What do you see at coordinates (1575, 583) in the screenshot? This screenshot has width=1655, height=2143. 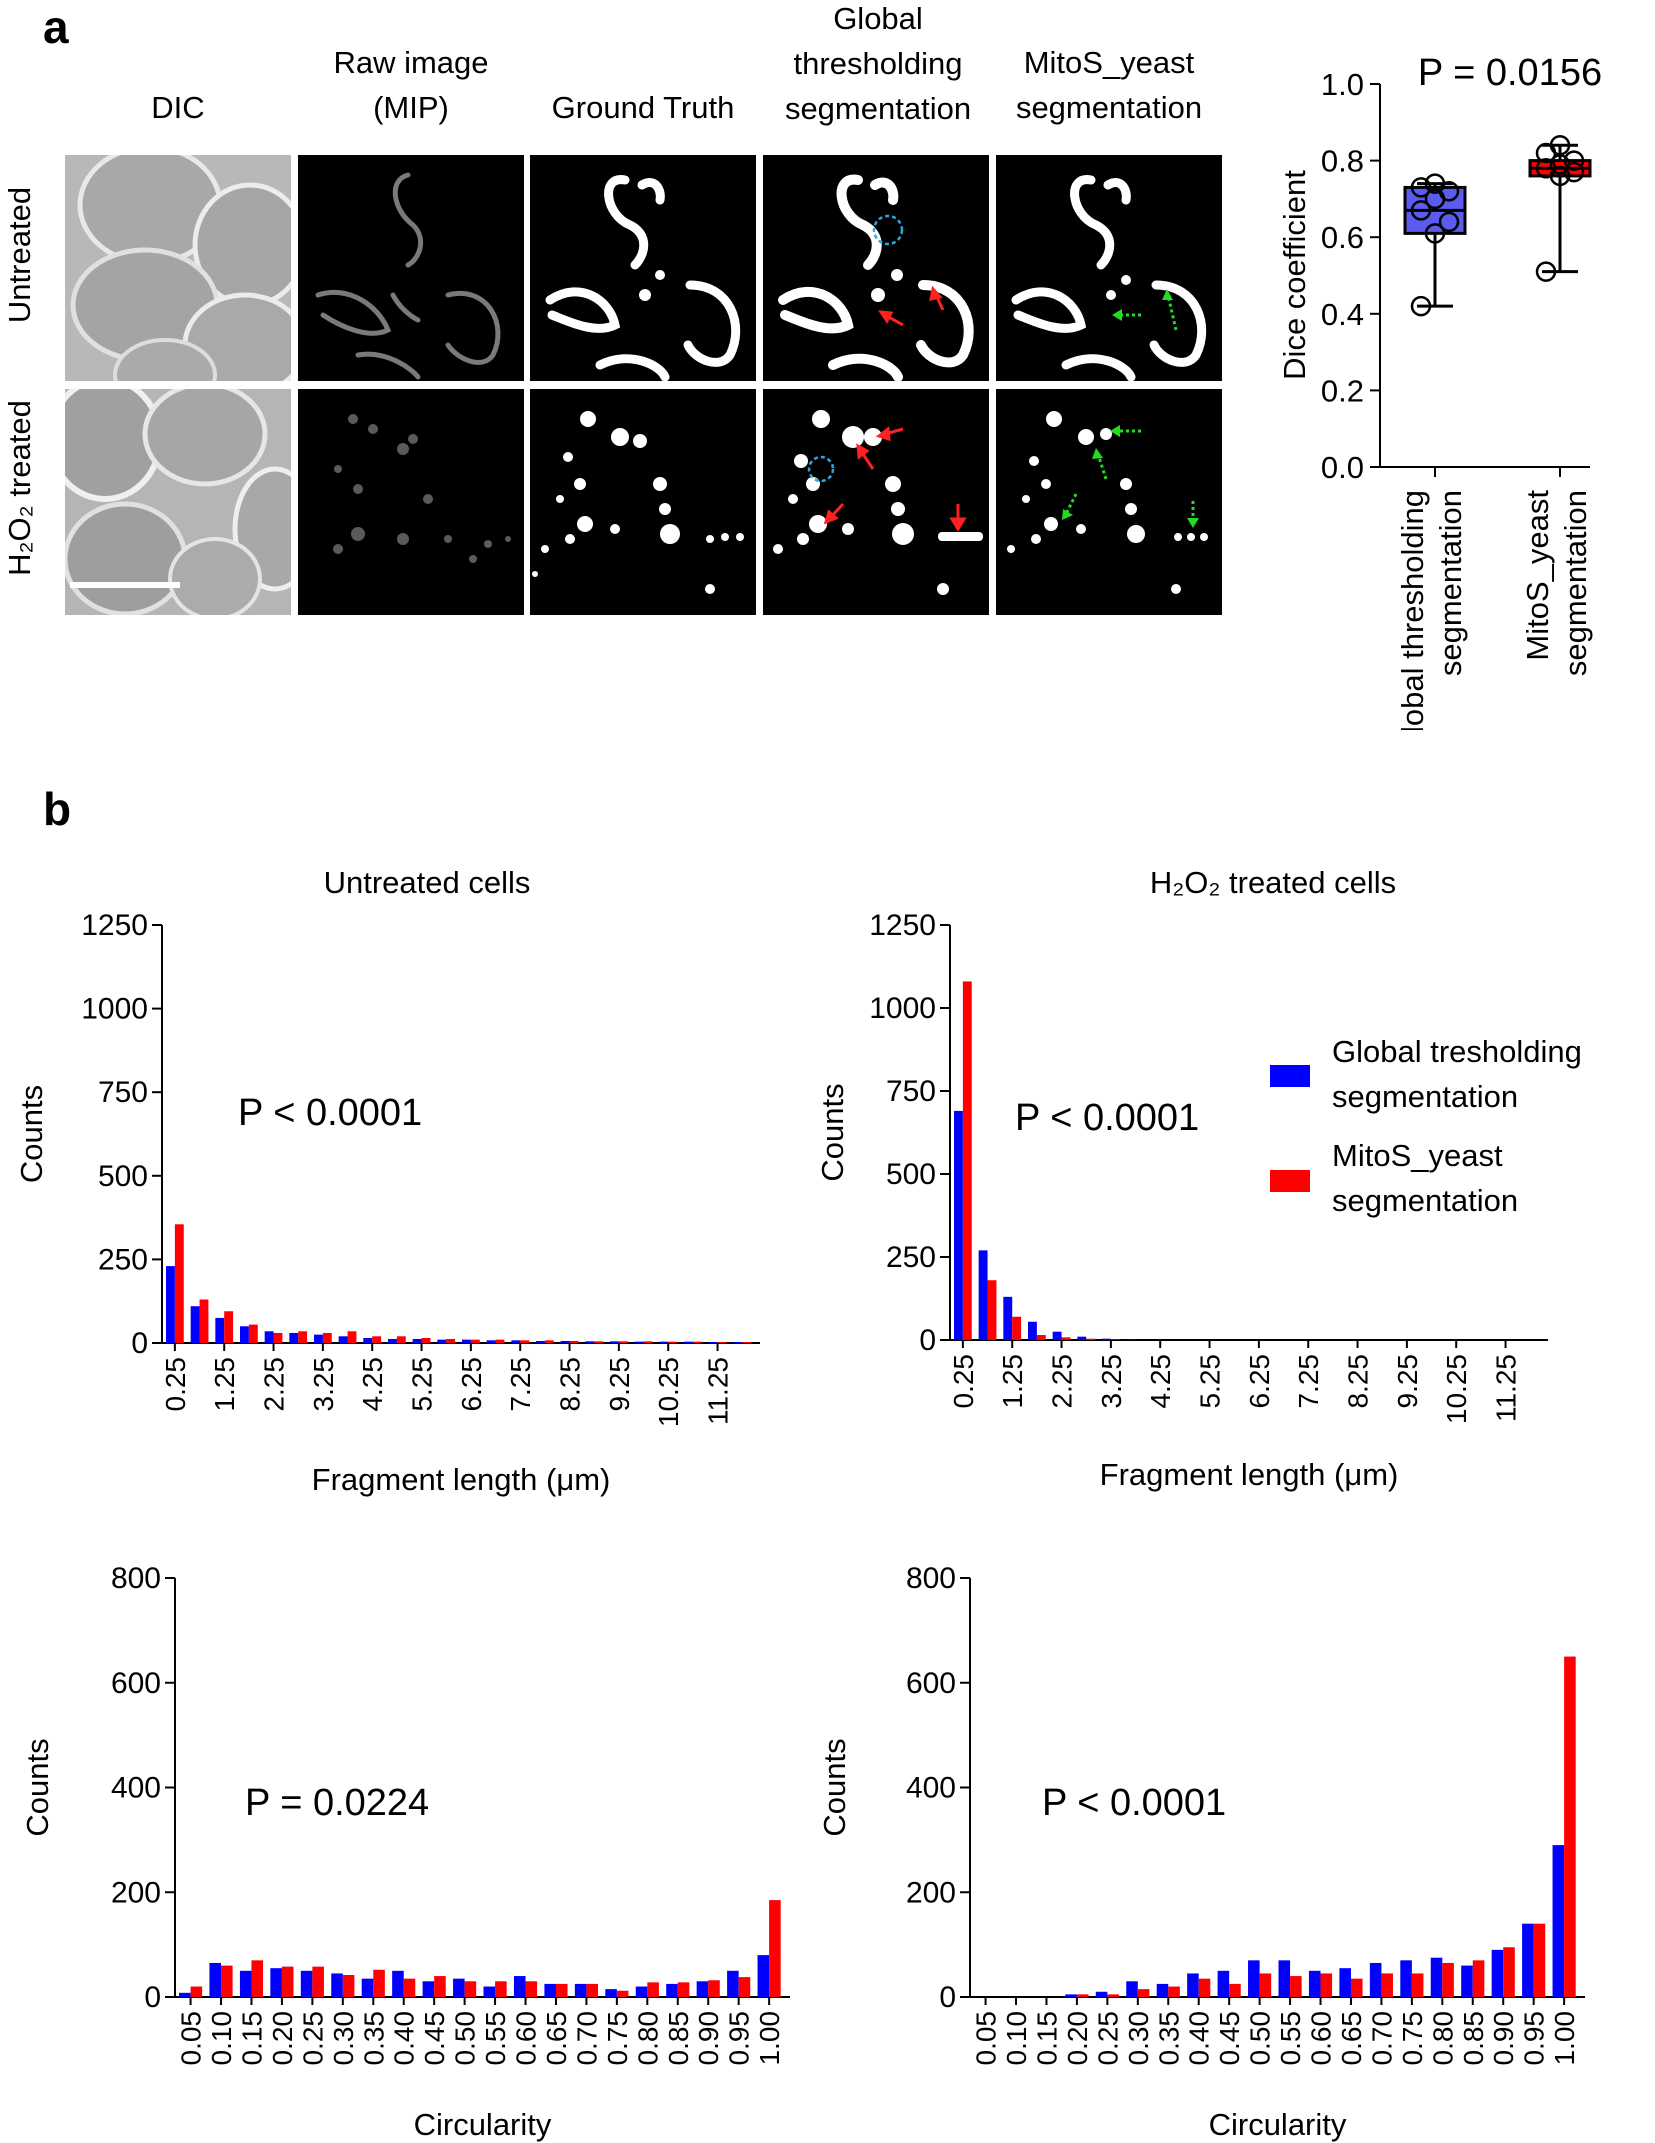 I see `x-category-label: segmentation` at bounding box center [1575, 583].